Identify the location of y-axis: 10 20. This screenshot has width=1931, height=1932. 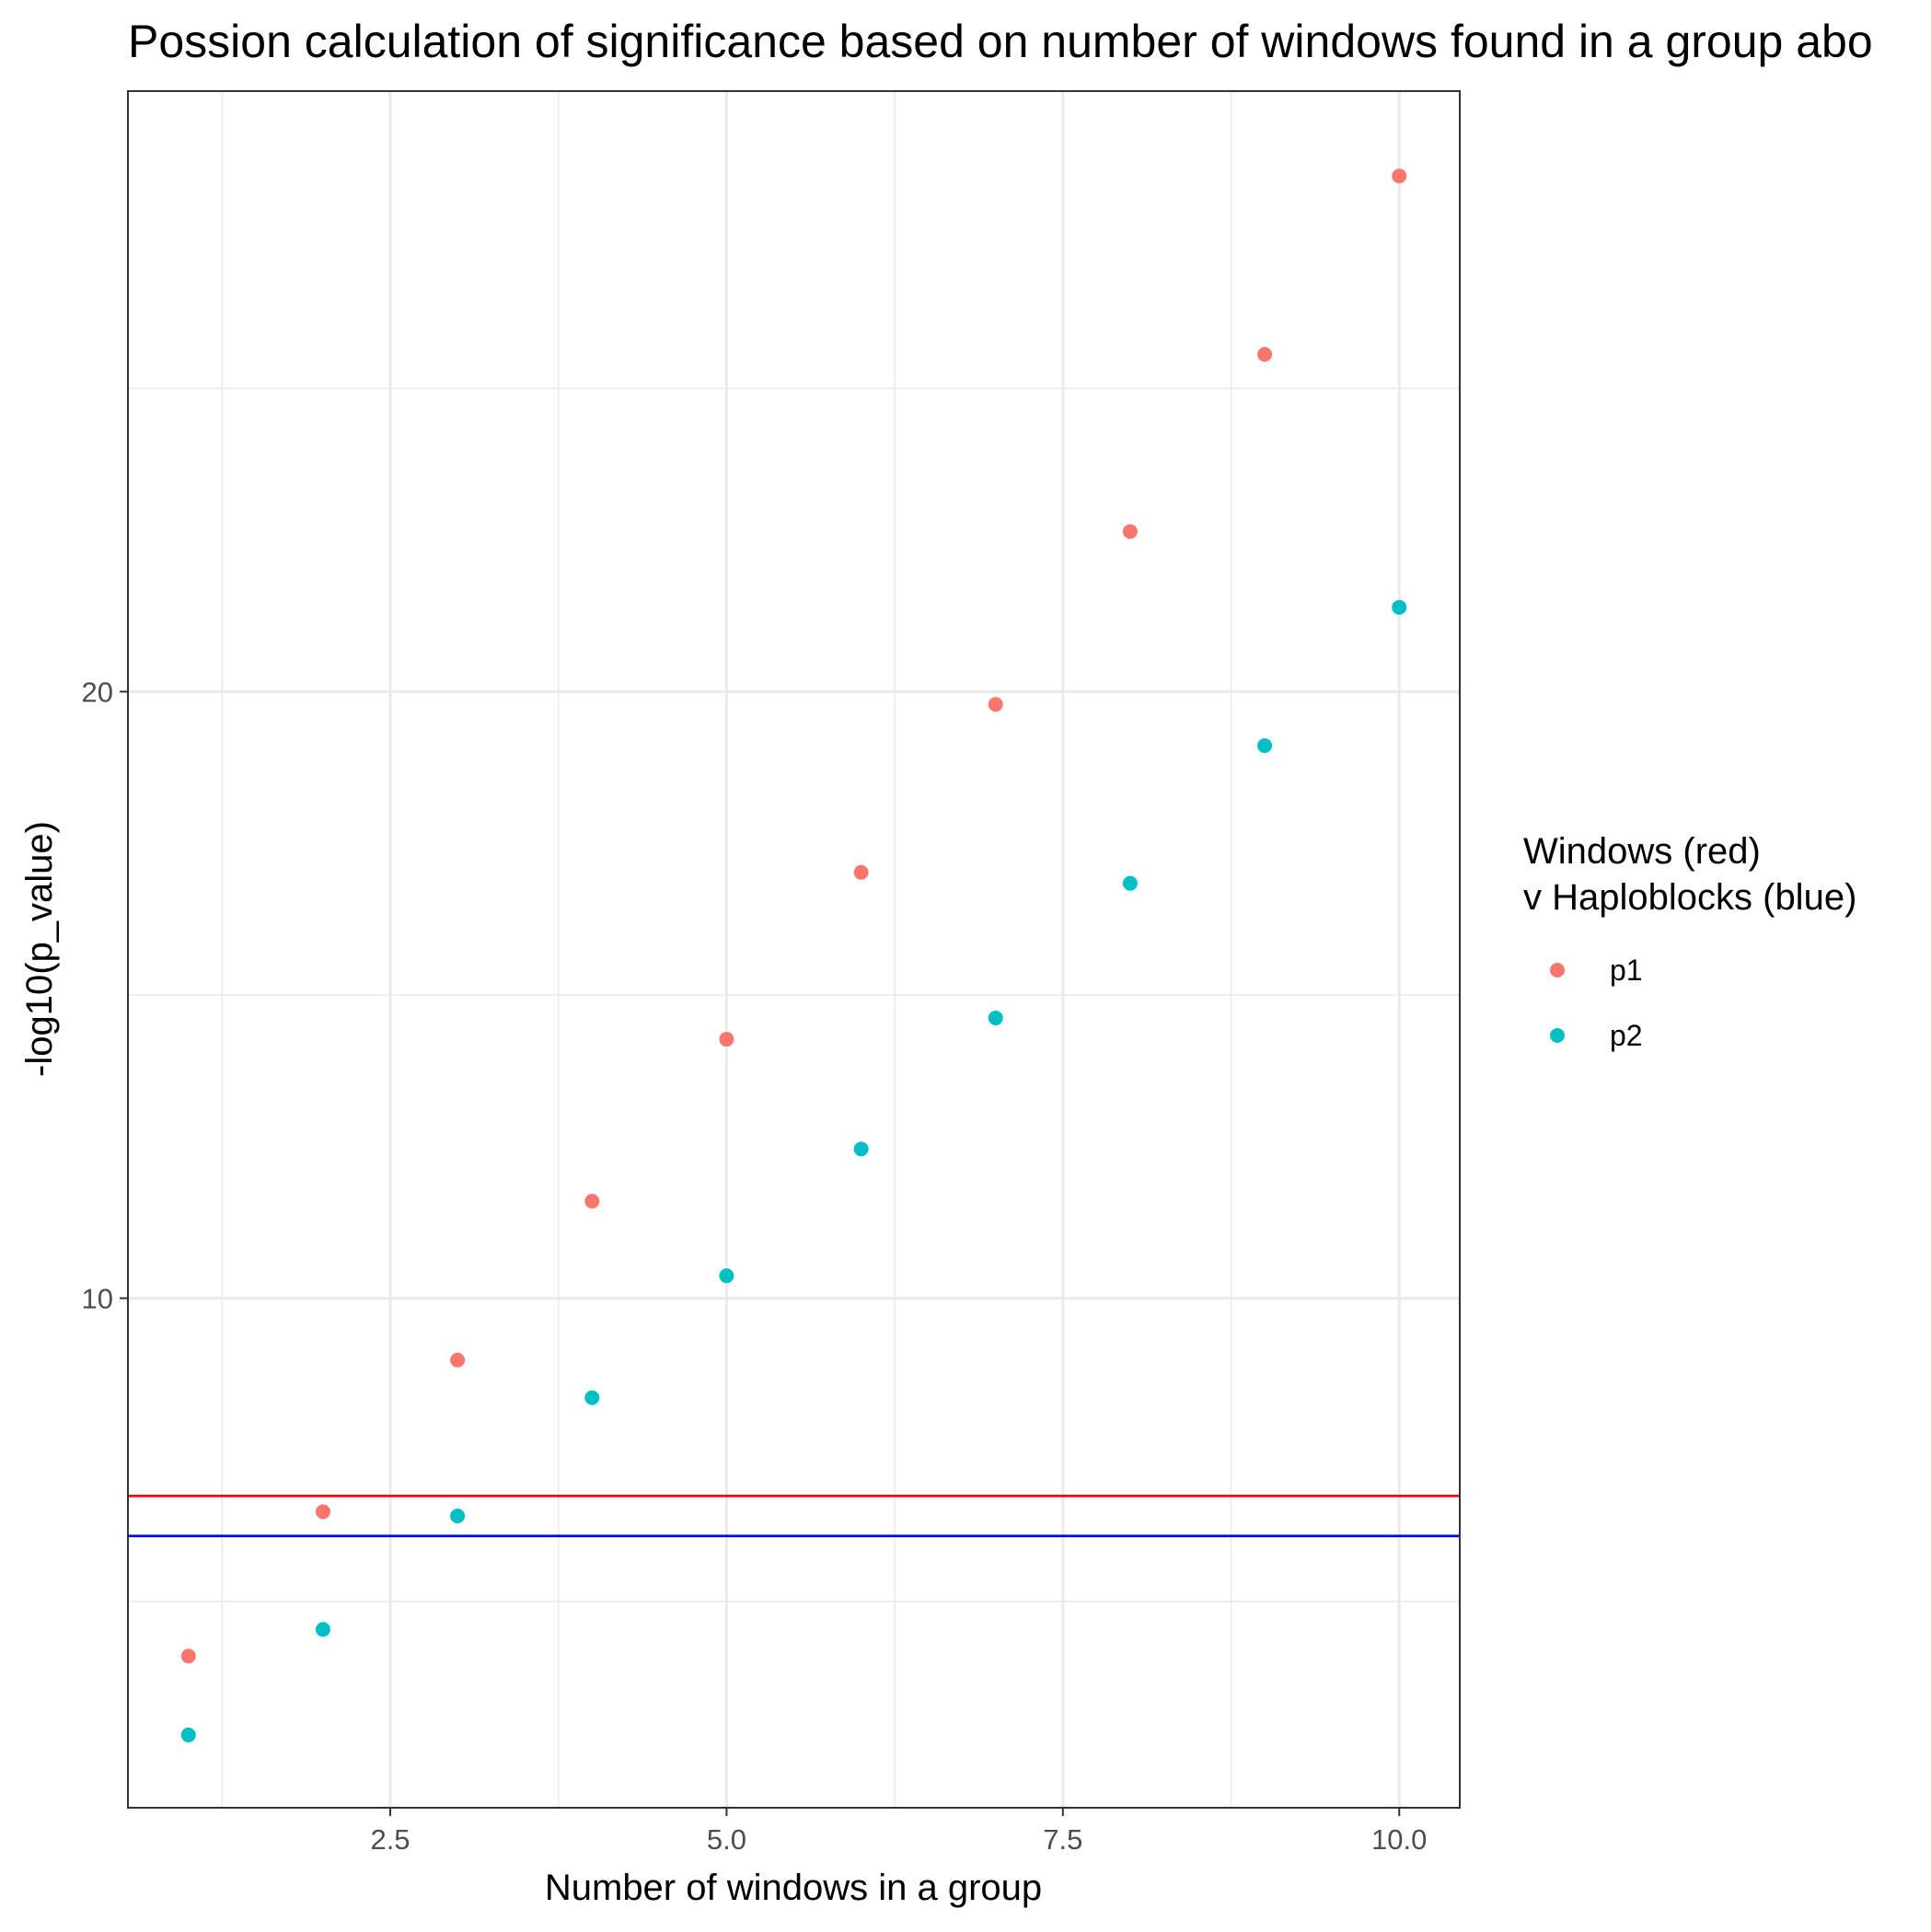
(105, 995).